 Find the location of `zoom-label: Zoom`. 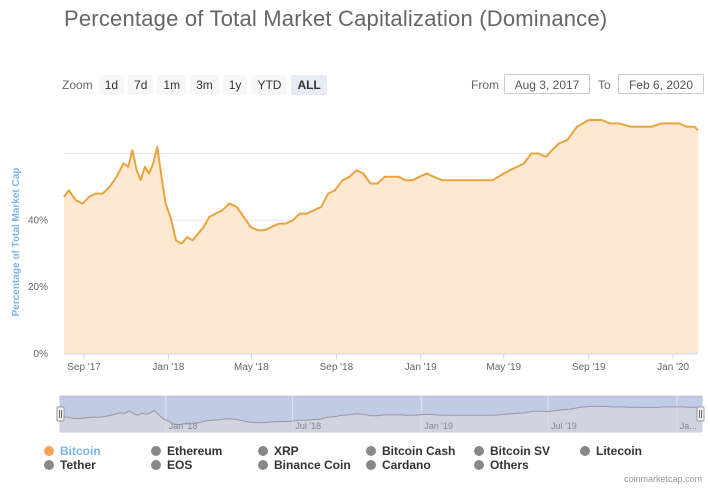

zoom-label: Zoom is located at coordinates (77, 85).